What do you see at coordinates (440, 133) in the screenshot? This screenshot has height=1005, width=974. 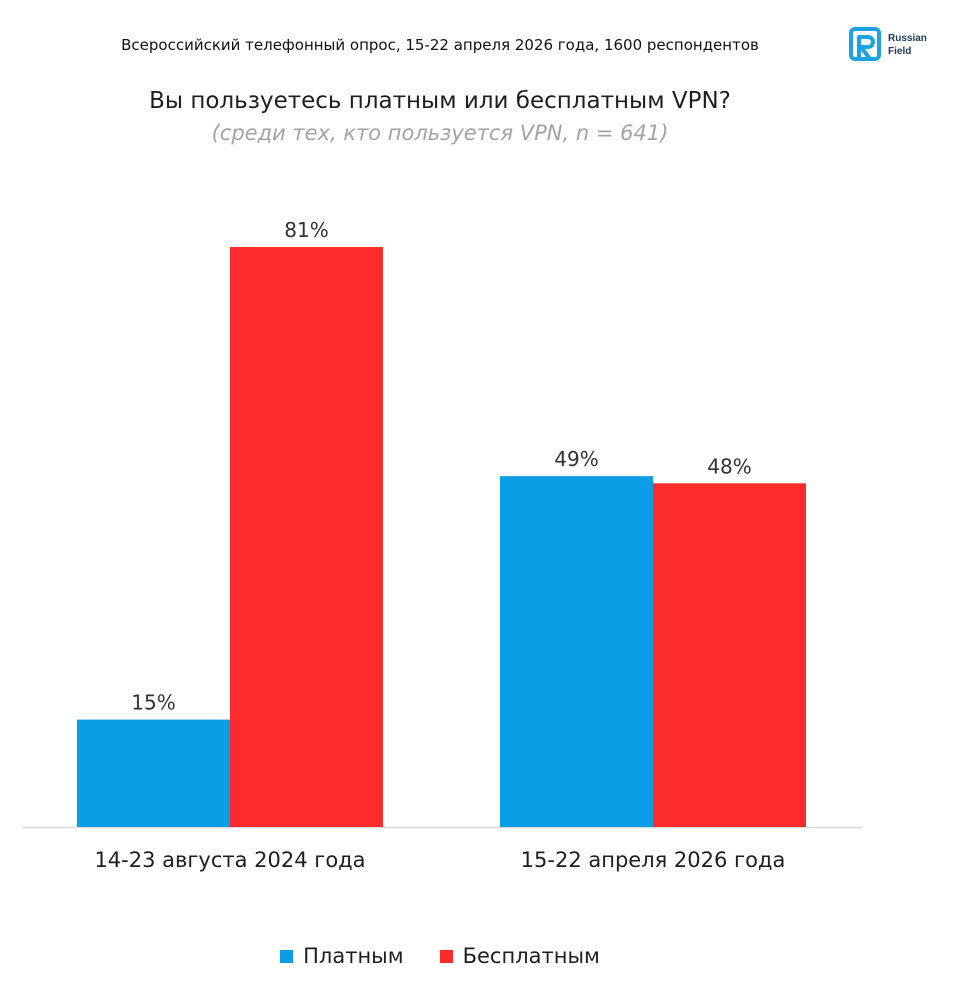 I see `chart-subtitle: (среди тех, кто пользуется VPN, n = 641)` at bounding box center [440, 133].